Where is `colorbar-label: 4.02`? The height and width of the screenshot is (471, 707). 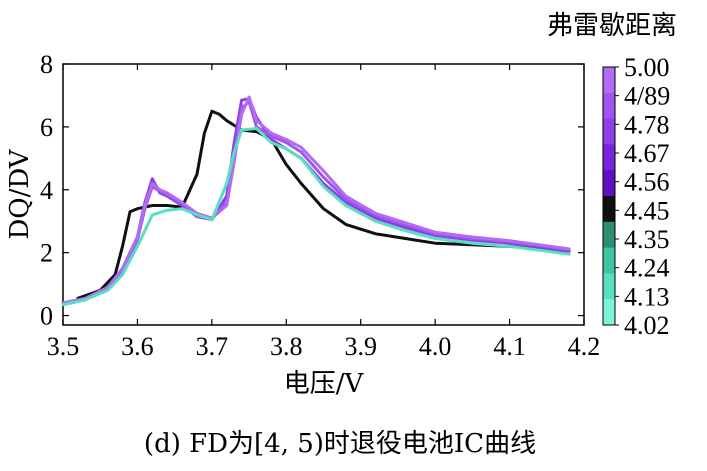 colorbar-label: 4.02 is located at coordinates (647, 325).